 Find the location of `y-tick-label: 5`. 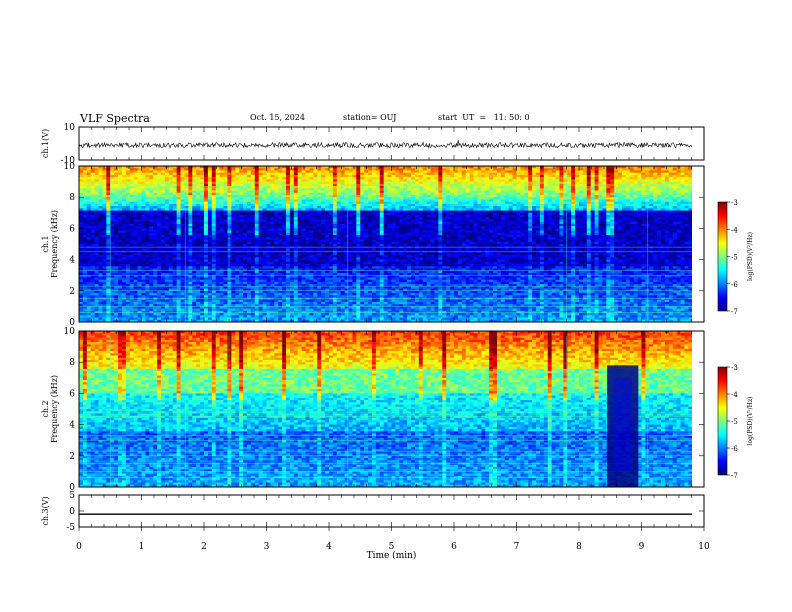

y-tick-label: 5 is located at coordinates (72, 496).